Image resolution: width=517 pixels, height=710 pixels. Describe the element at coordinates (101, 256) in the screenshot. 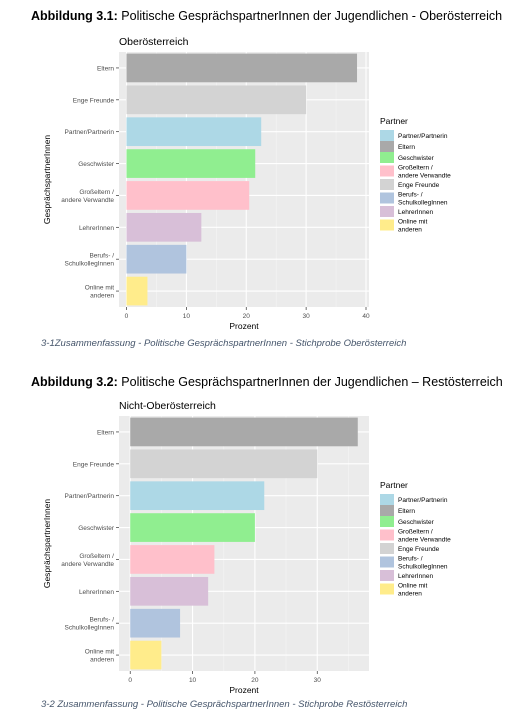

I see `y-tick-label-line: Berufs- /` at that location.